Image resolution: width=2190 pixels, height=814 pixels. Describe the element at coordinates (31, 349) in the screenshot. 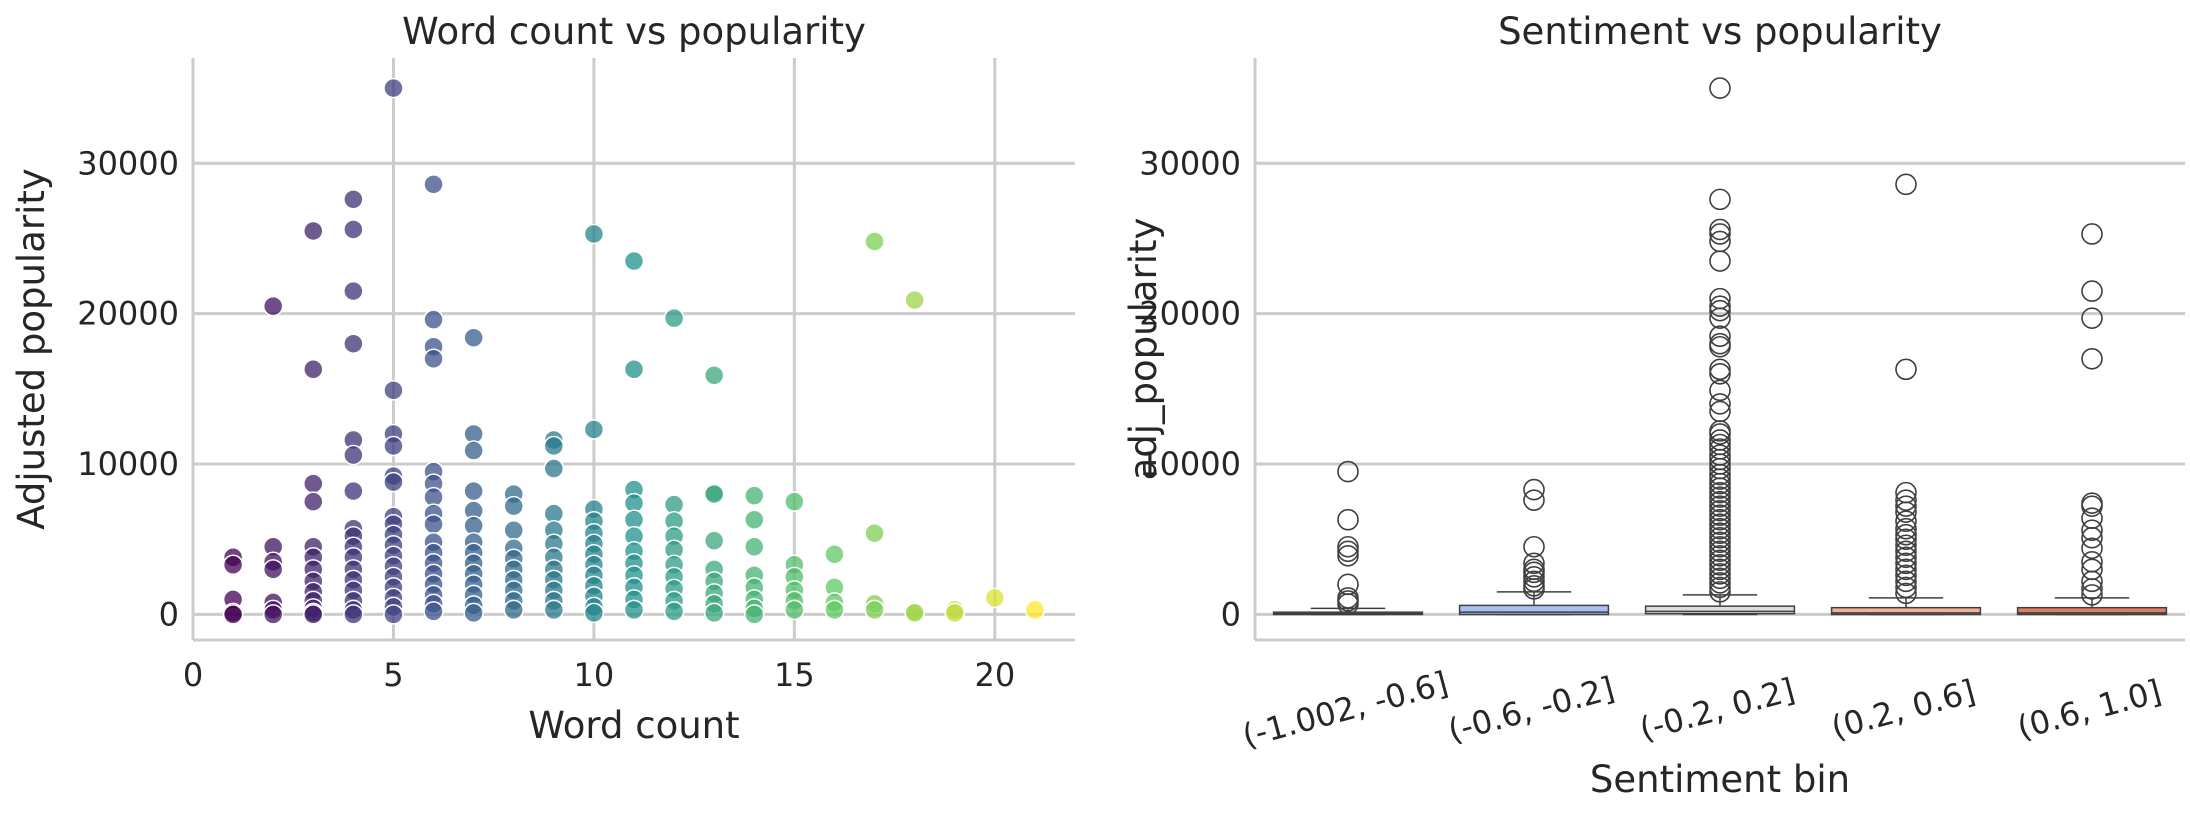

I see `scatter-y-axis-label: Adjusted popularity` at that location.